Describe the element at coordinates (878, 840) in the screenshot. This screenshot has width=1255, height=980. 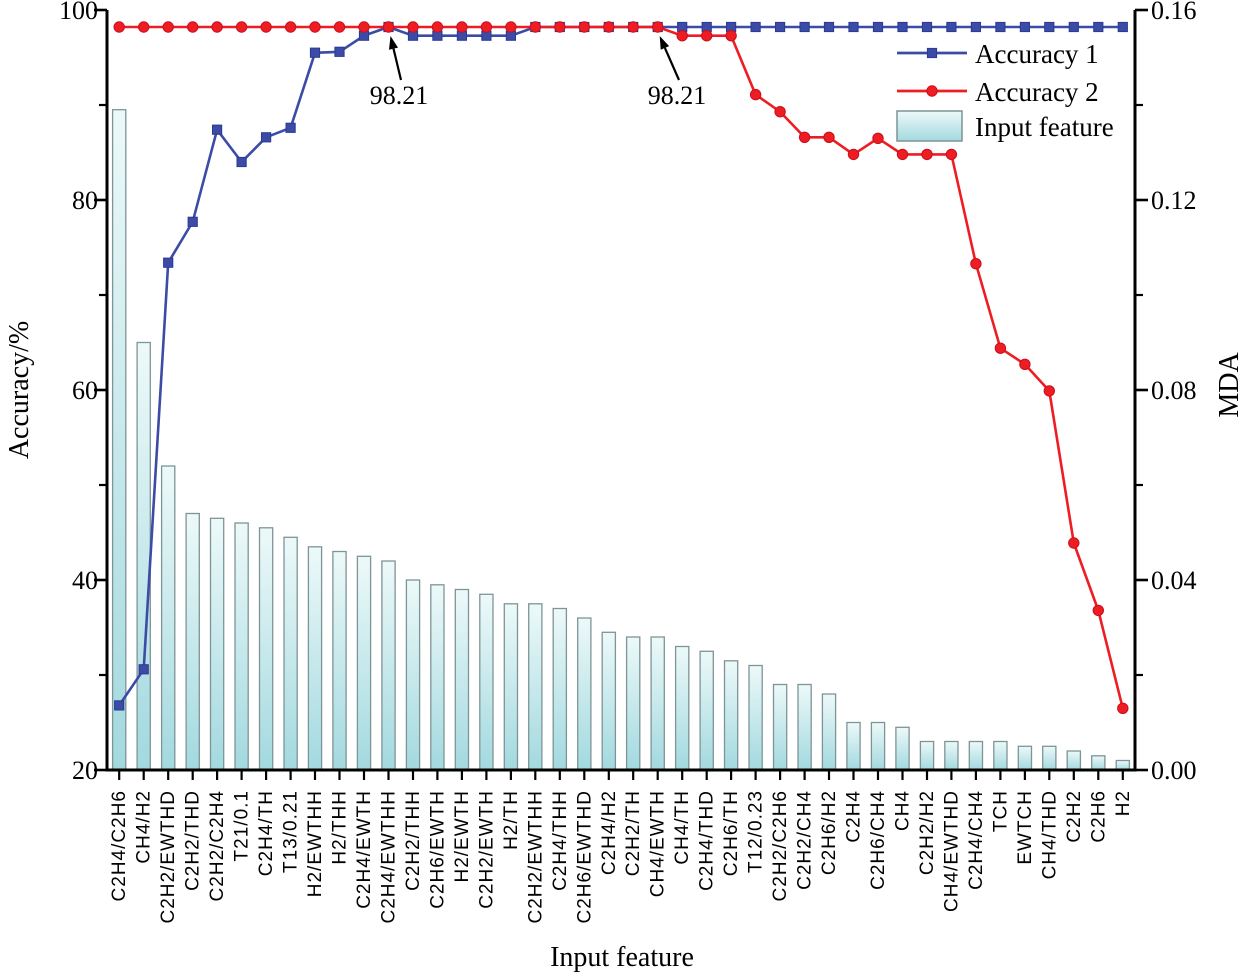
I see `x-category-label: C2H6/CH4` at that location.